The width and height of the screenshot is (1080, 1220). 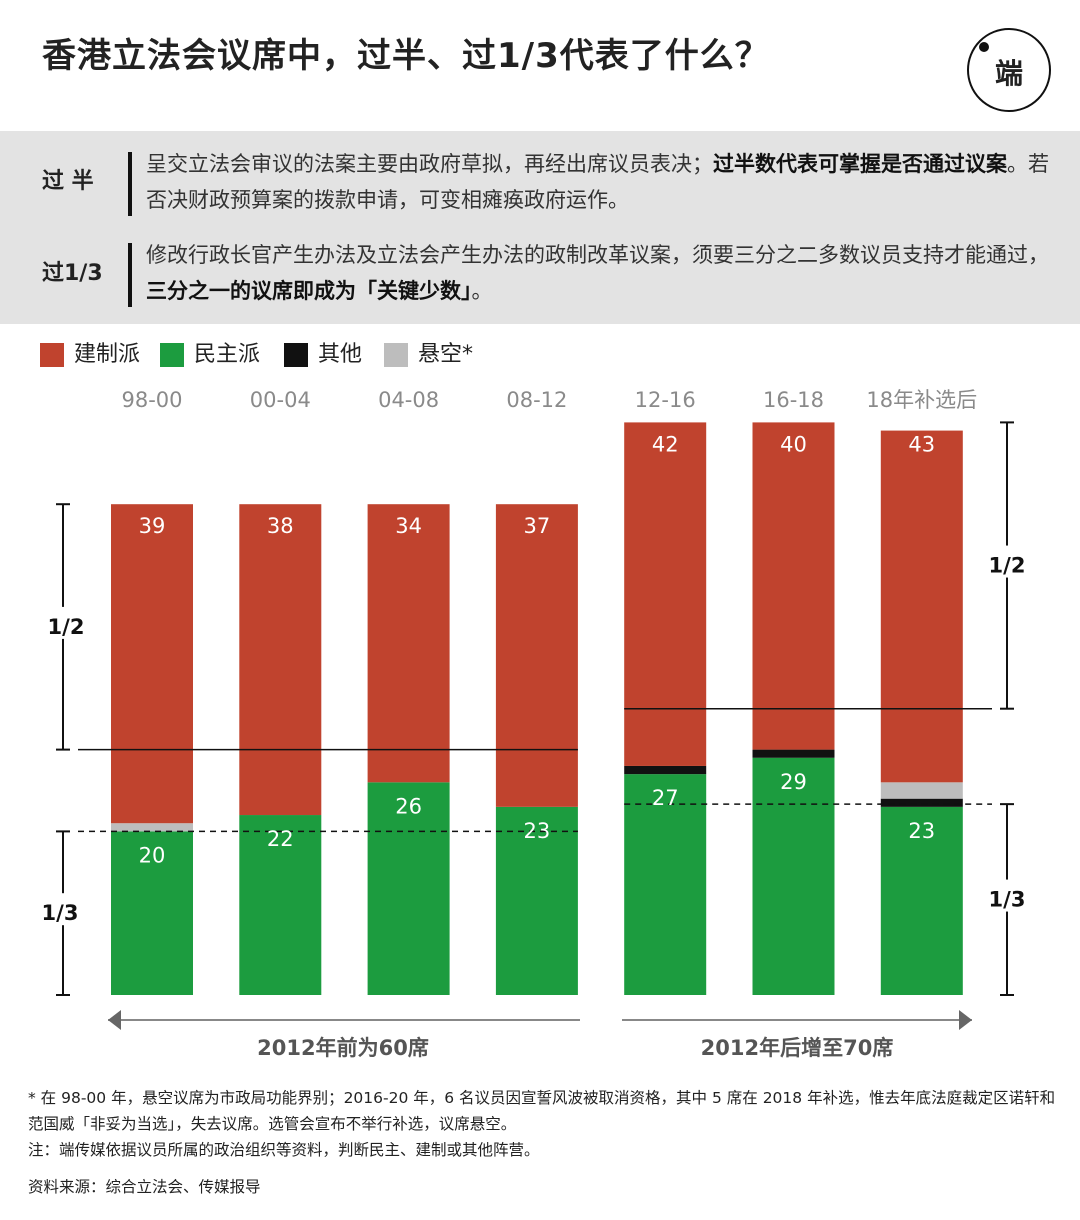 I want to click on group-label: 2012年后增至70席, so click(x=797, y=1048).